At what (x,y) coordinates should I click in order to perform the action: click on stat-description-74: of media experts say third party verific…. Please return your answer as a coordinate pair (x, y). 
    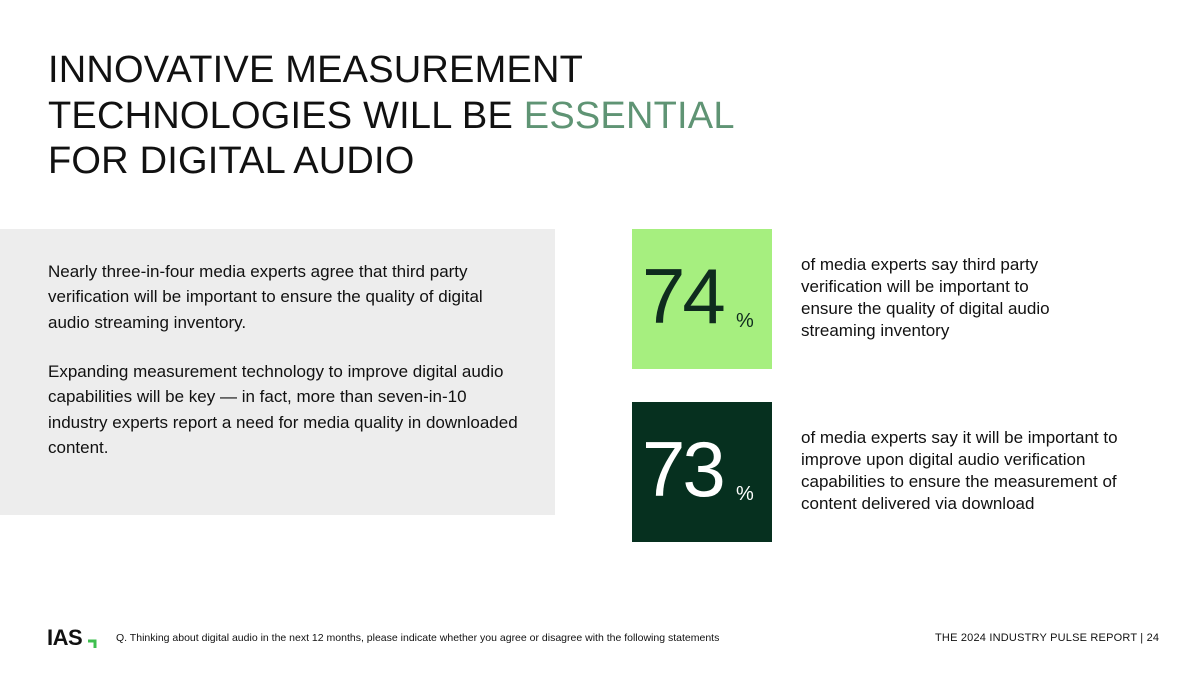
    Looking at the image, I should click on (925, 297).